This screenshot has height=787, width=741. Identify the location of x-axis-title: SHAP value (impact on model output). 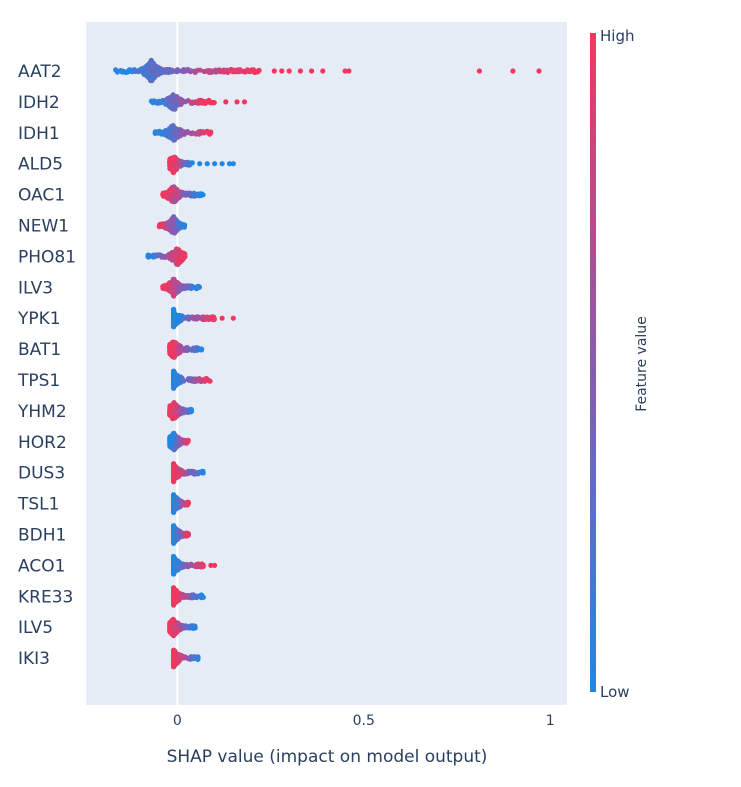
(327, 757).